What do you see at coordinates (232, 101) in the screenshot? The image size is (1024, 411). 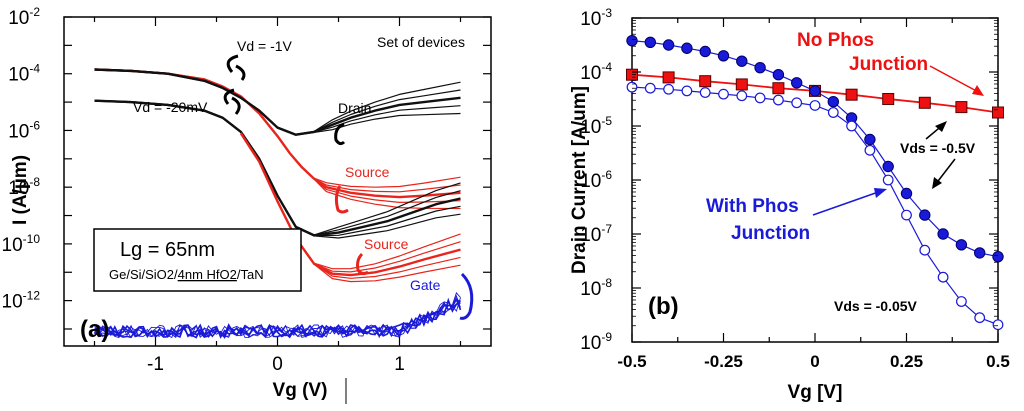 I see `vd-low-bracket` at bounding box center [232, 101].